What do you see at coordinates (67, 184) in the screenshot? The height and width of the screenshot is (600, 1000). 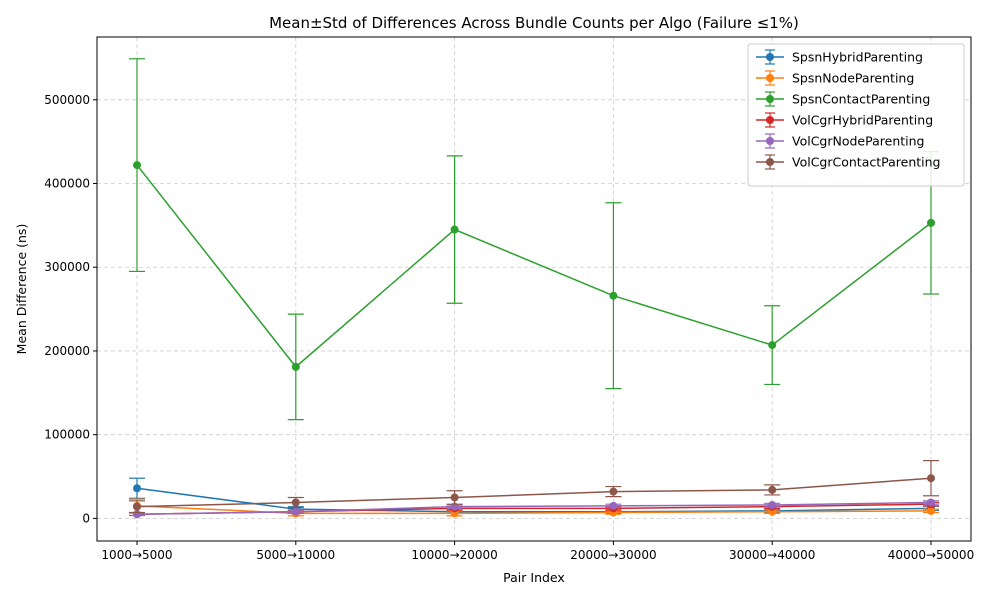 I see `y-tick-label: 400000` at bounding box center [67, 184].